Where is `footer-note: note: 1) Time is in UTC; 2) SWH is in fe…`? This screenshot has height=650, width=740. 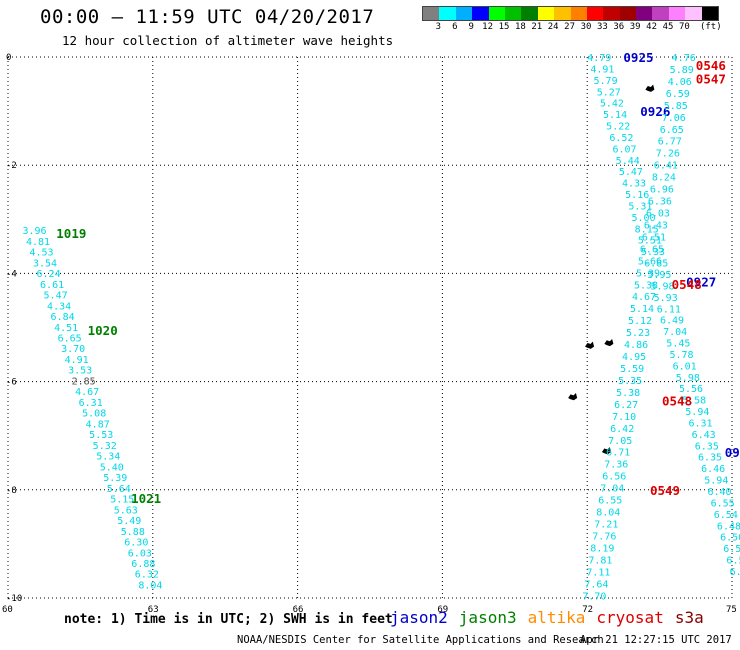
footer-note: note: 1) Time is in UTC; 2) SWH is in fe… is located at coordinates (228, 619).